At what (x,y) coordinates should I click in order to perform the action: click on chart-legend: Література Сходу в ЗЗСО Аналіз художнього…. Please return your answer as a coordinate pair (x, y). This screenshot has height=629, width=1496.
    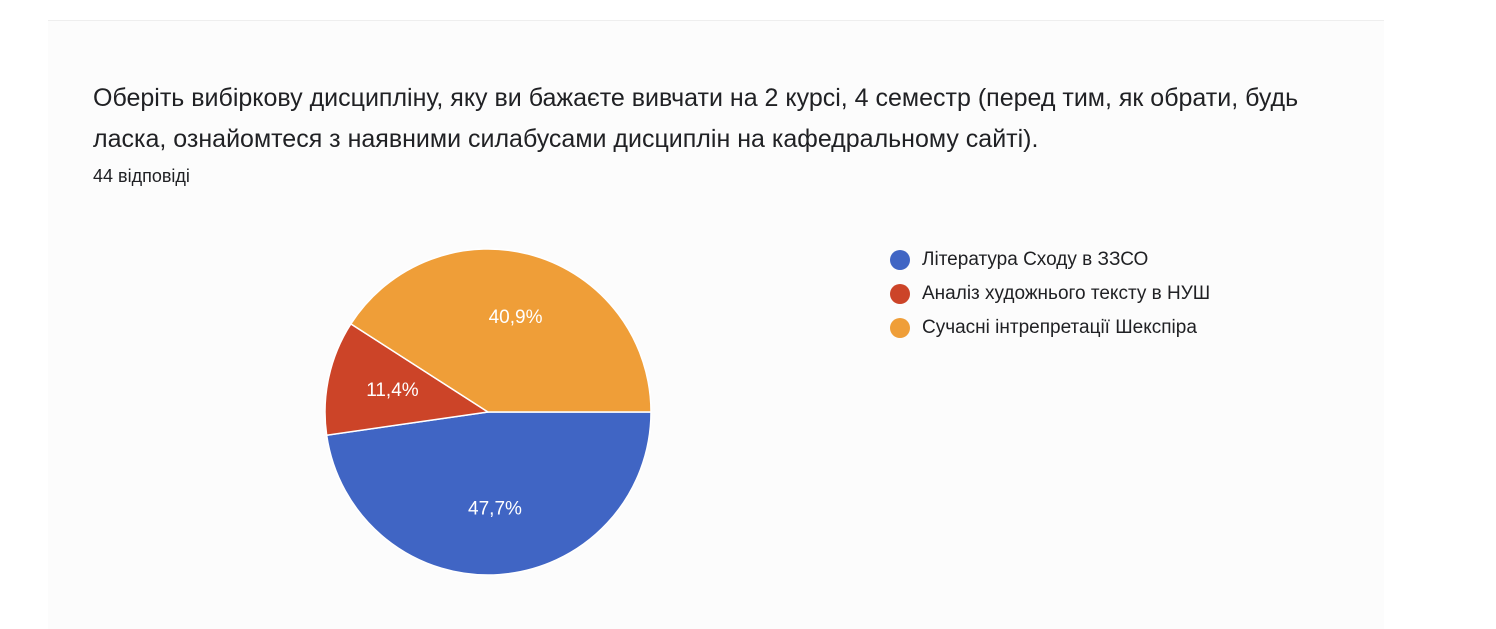
    Looking at the image, I should click on (1050, 294).